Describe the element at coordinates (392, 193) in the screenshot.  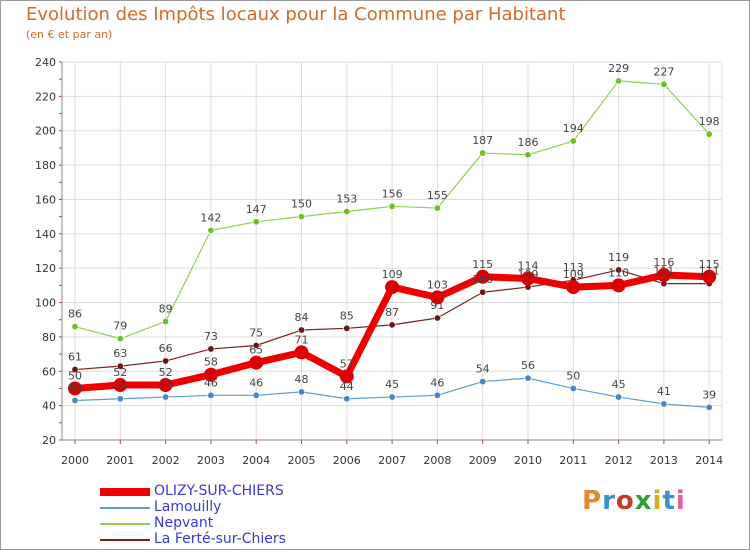
I see `data-label: 156` at that location.